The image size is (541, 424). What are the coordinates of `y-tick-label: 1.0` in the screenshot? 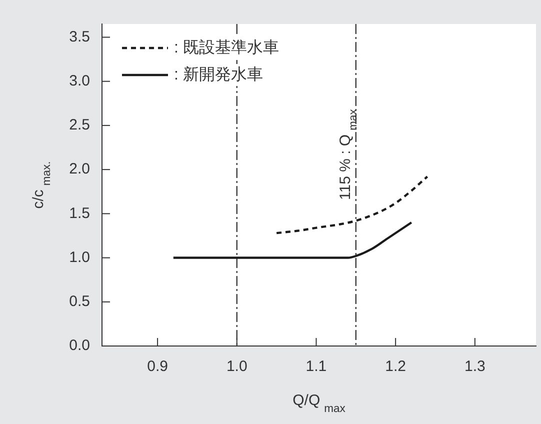 It's located at (79, 257).